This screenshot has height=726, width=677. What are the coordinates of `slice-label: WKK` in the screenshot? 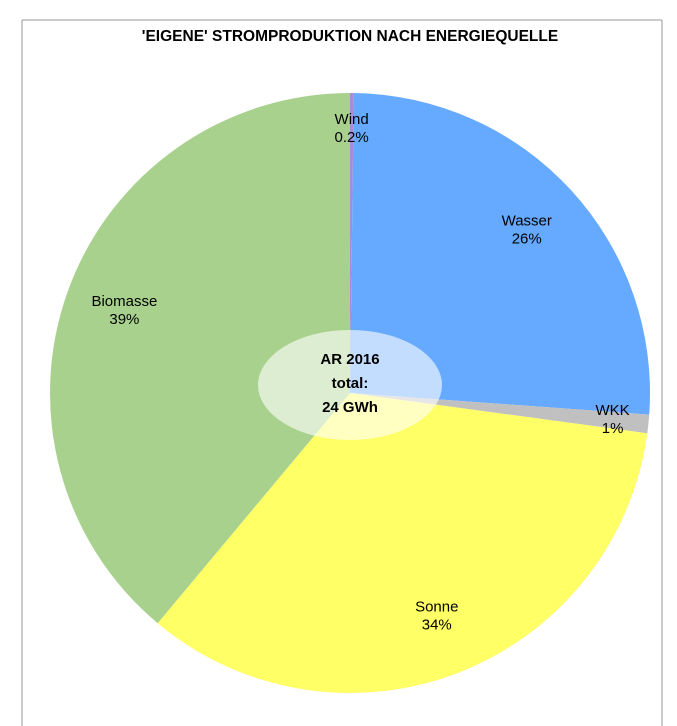 It's located at (613, 410).